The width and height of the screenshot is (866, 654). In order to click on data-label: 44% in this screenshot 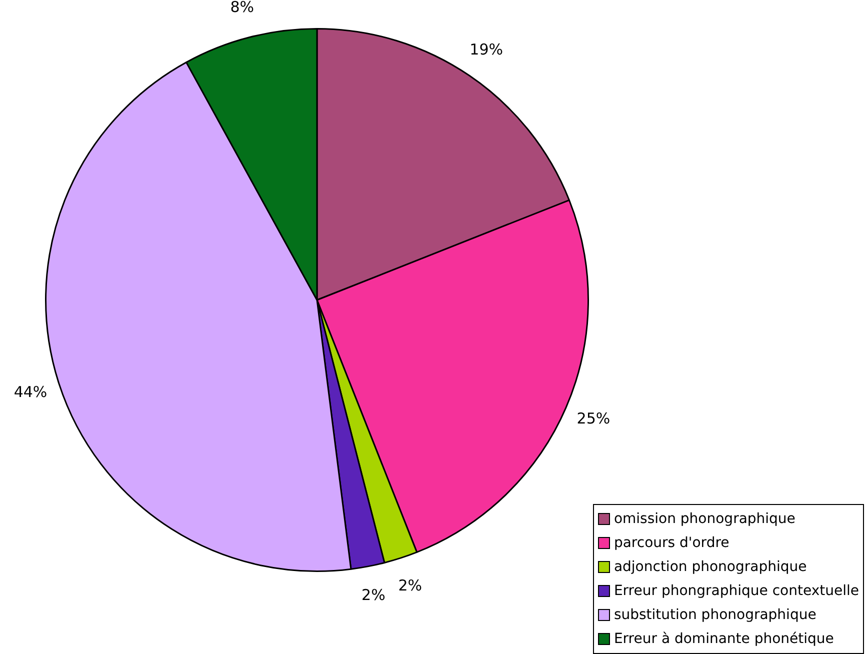, I will do `click(31, 391)`.